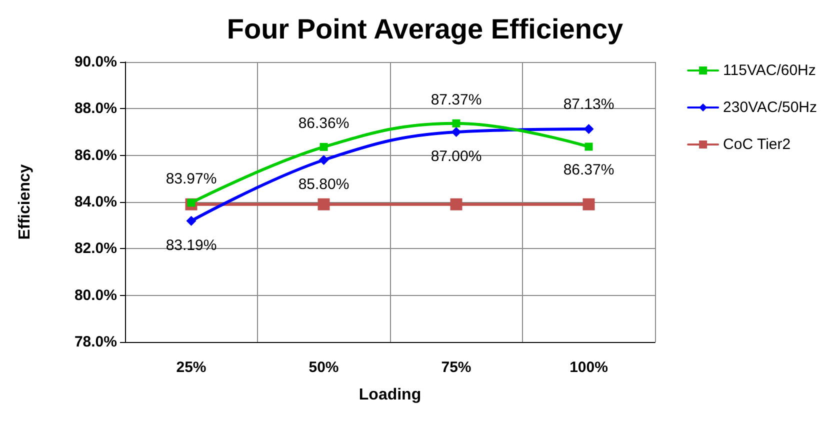 The height and width of the screenshot is (426, 830). I want to click on data-label: 83.97%, so click(191, 179).